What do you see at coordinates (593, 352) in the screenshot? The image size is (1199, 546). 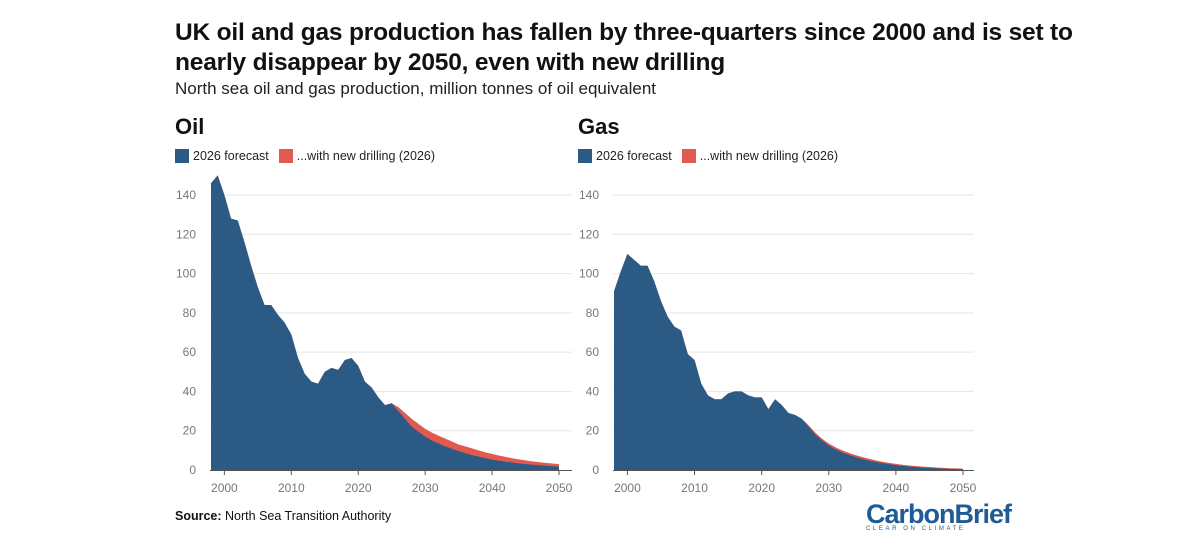 I see `gas-y-tick-label: 60` at bounding box center [593, 352].